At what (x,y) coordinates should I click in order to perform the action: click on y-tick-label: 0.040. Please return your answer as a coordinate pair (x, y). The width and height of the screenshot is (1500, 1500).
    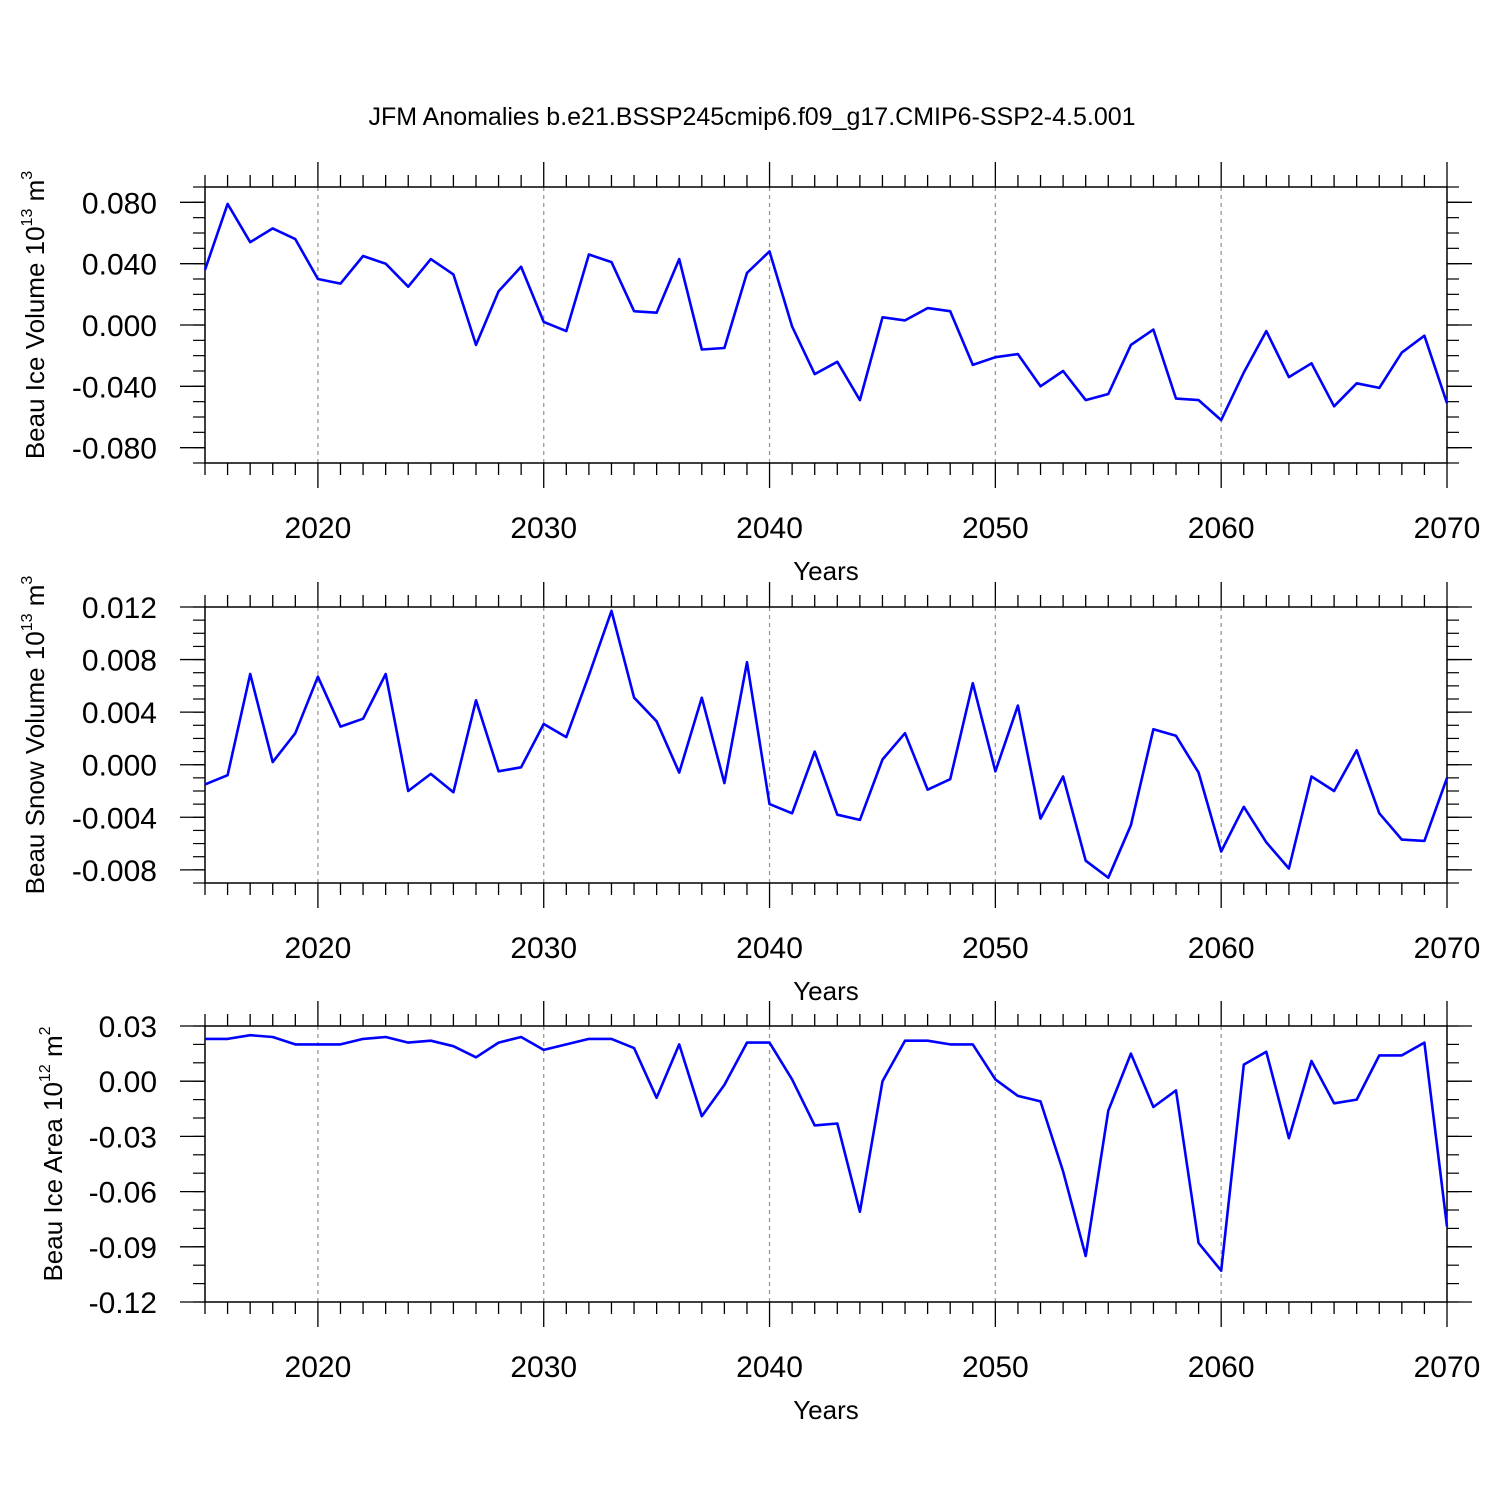
    Looking at the image, I should click on (119, 265).